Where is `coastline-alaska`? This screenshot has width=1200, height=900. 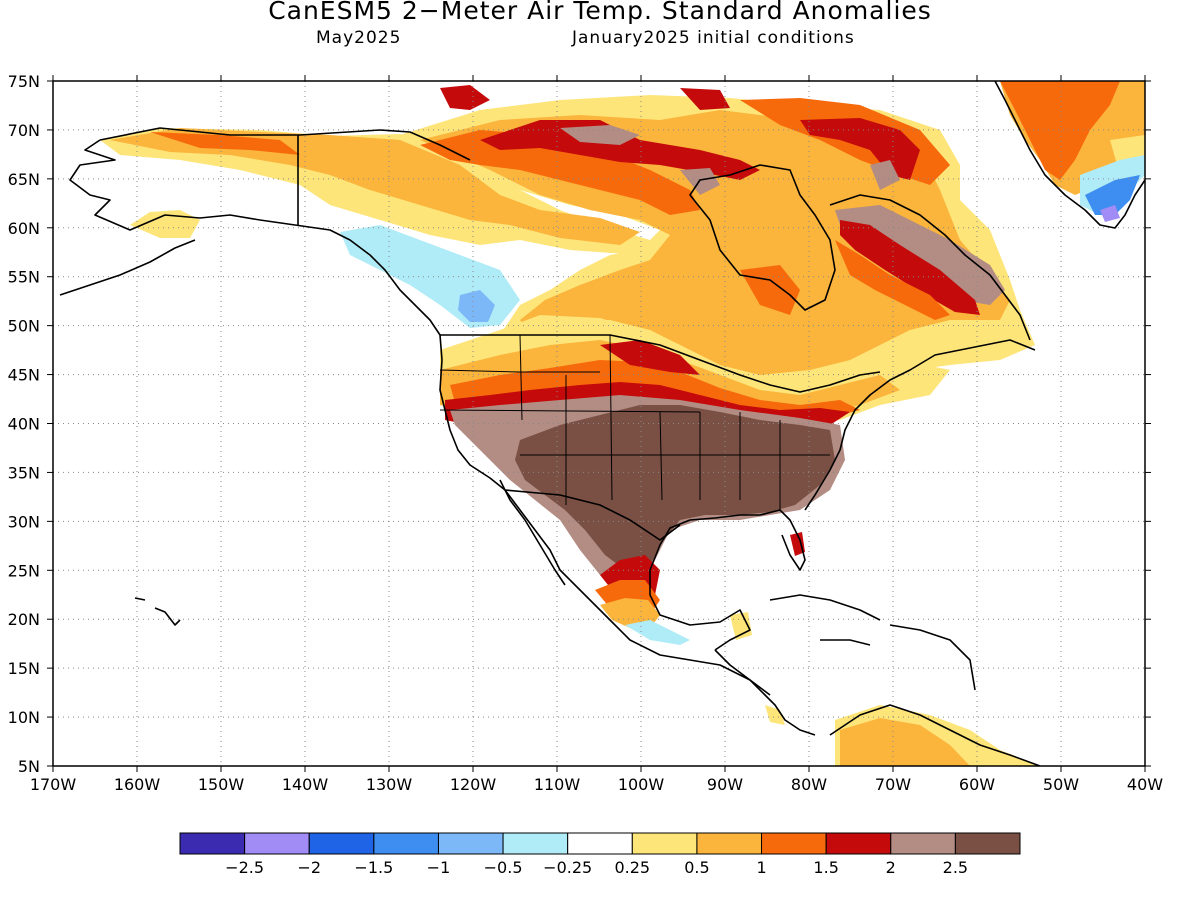
coastline-alaska is located at coordinates (270, 231).